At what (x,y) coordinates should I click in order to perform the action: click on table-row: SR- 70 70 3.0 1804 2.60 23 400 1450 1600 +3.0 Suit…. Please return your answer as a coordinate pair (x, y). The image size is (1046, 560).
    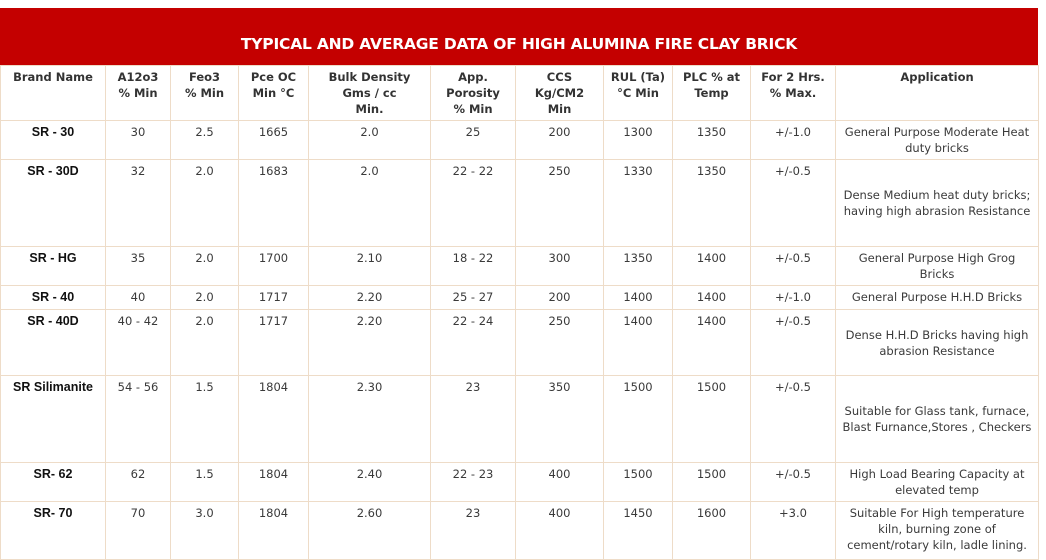
    Looking at the image, I should click on (519, 530).